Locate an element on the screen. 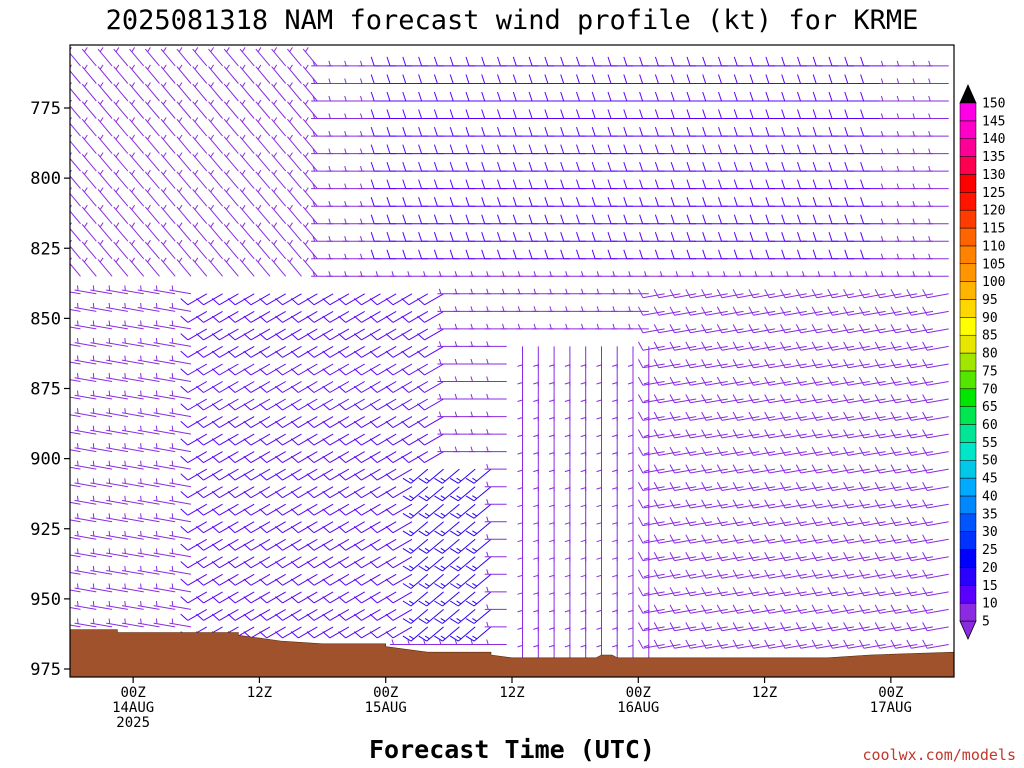 The width and height of the screenshot is (1024, 768). y-tick-label: 850 is located at coordinates (45, 319).